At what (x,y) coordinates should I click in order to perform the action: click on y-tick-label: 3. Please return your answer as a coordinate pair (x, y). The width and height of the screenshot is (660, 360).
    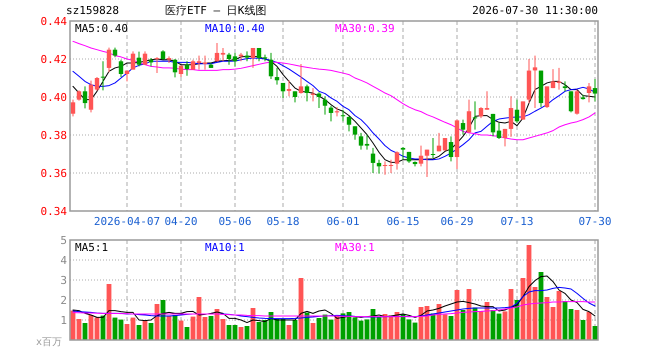
    Looking at the image, I should click on (63, 280).